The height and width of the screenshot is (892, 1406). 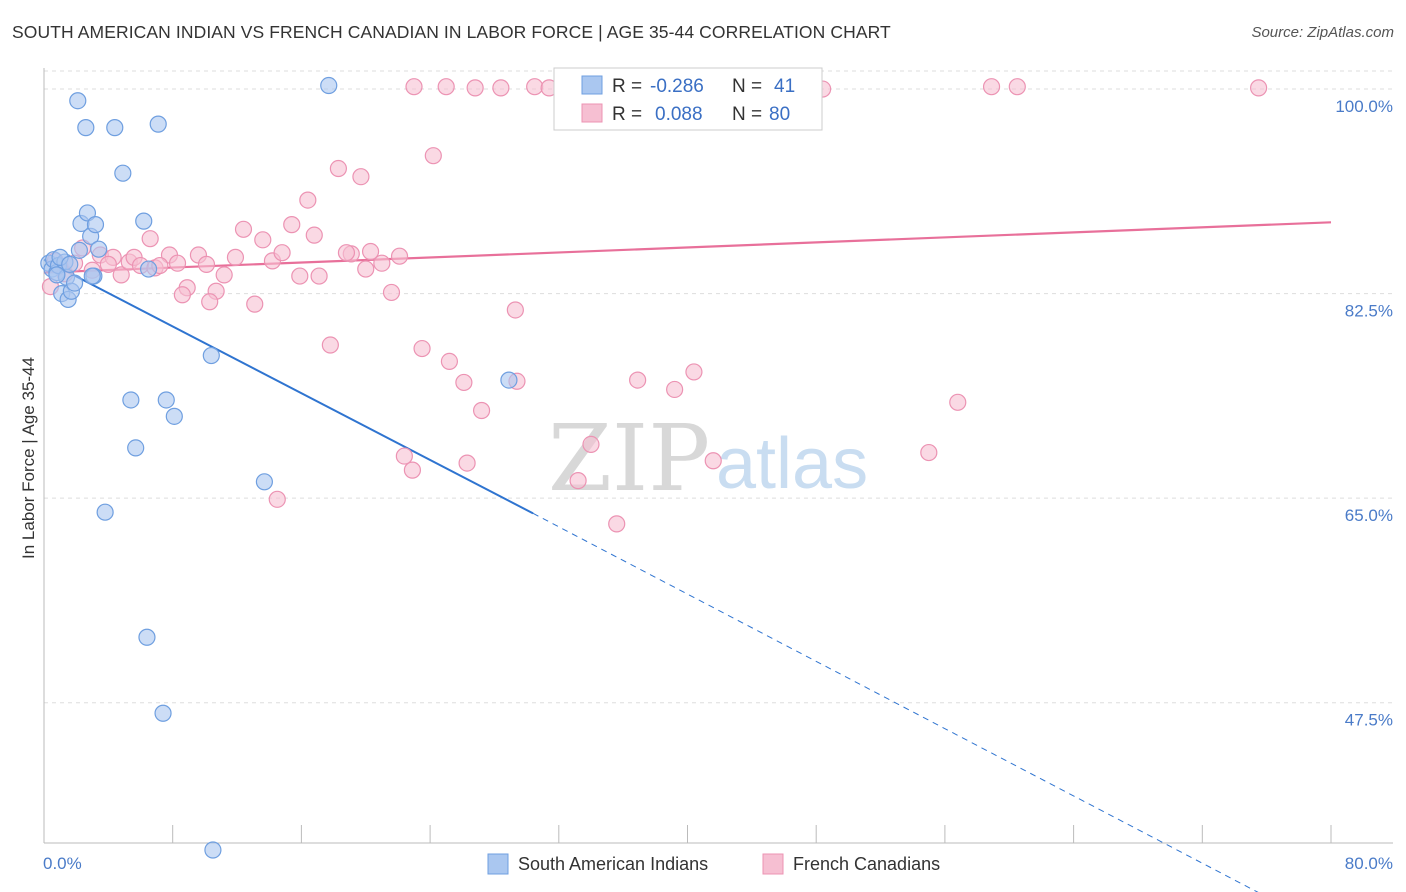 I want to click on trend-line-pink, so click(x=687, y=247).